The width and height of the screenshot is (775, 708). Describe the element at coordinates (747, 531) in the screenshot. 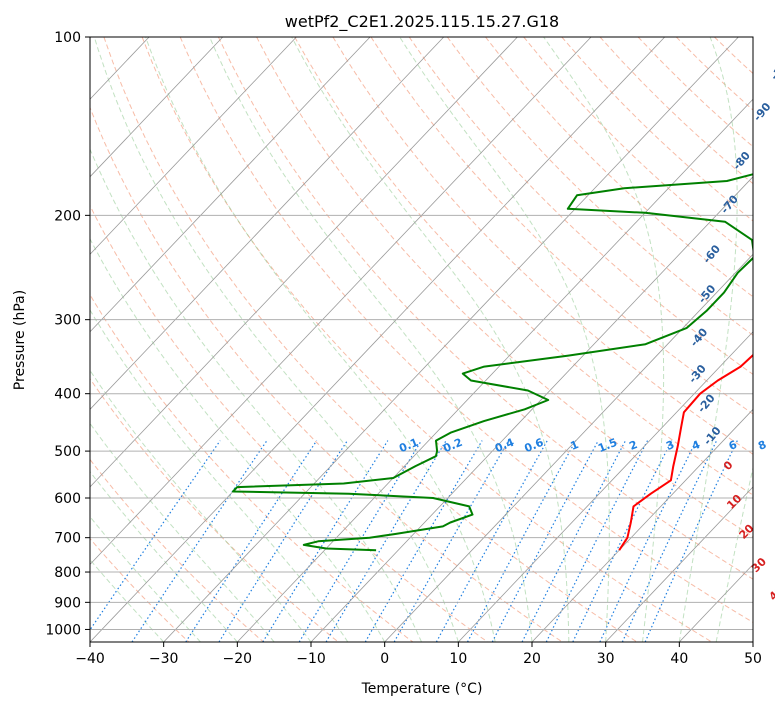

I see `moist-adiabat-label: 20` at that location.